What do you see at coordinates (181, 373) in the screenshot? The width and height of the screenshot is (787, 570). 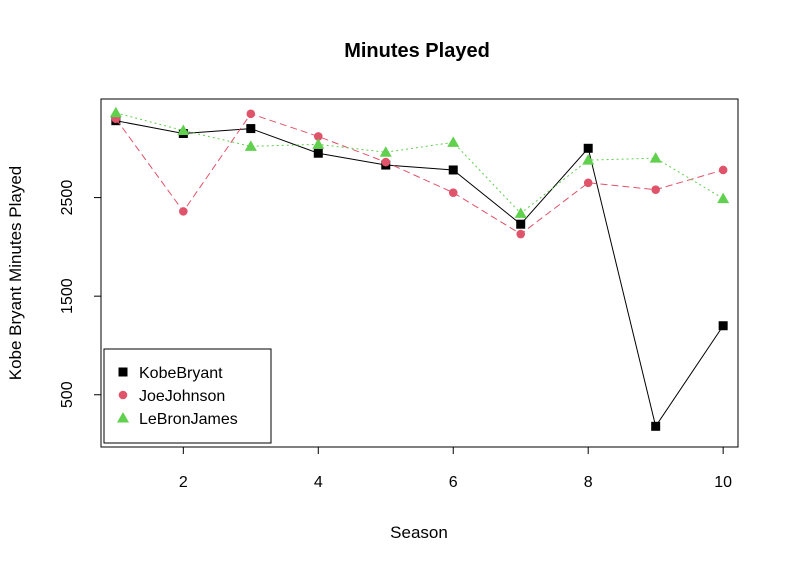 I see `legend-label: KobeBryant` at bounding box center [181, 373].